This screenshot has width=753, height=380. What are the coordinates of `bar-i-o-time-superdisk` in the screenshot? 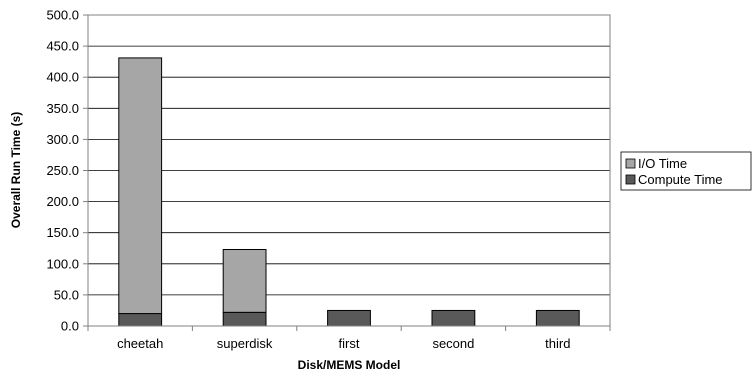 It's located at (244, 280).